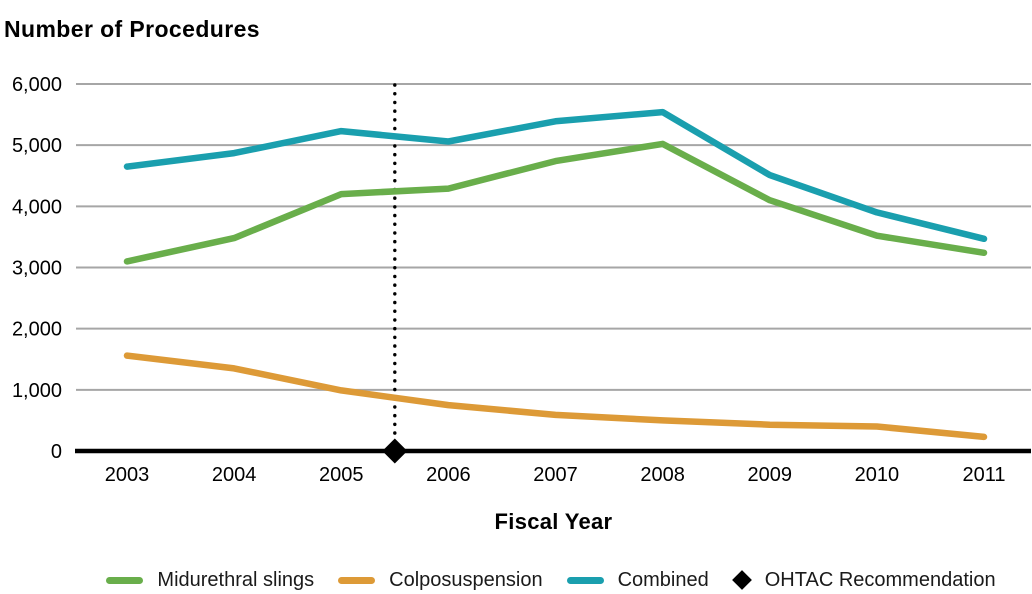  Describe the element at coordinates (662, 475) in the screenshot. I see `x-tick-label: 2008` at that location.